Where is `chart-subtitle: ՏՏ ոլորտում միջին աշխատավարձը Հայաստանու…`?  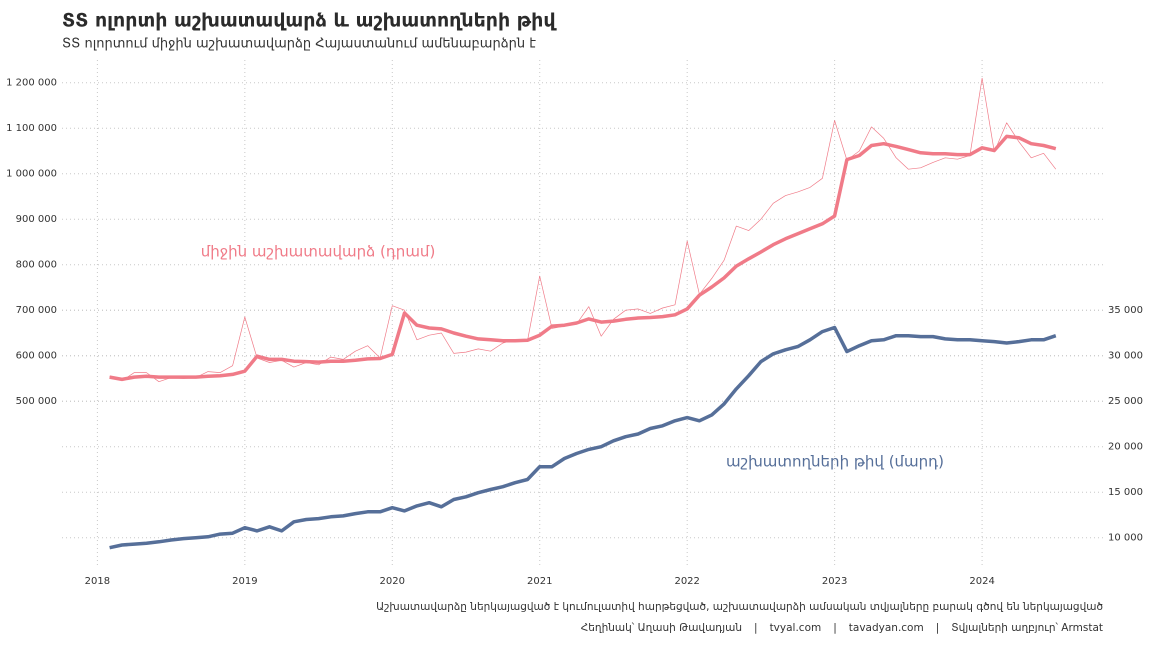 chart-subtitle: ՏՏ ոլորտում միջին աշխատավարձը Հայաստանու… is located at coordinates (299, 44).